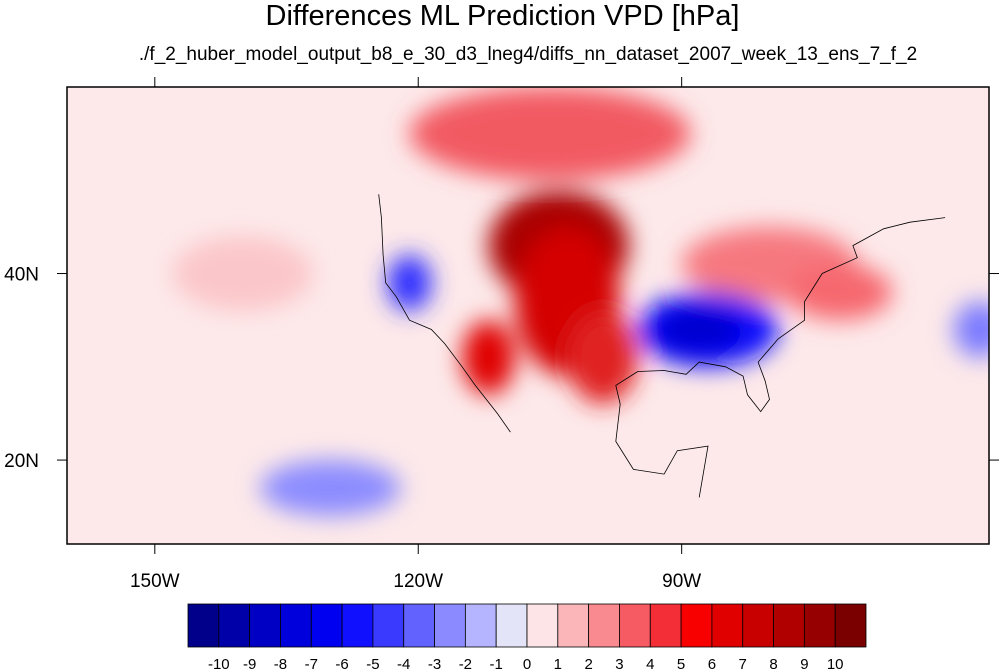  Describe the element at coordinates (588, 664) in the screenshot. I see `colorbar-label: 2` at that location.